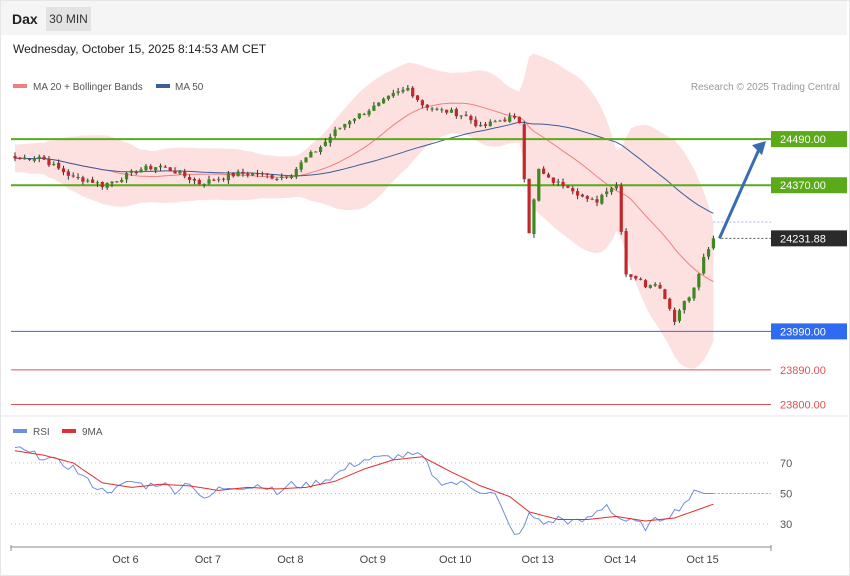 The width and height of the screenshot is (850, 576). What do you see at coordinates (189, 87) in the screenshot?
I see `ma50-legend-label: MA 50` at bounding box center [189, 87].